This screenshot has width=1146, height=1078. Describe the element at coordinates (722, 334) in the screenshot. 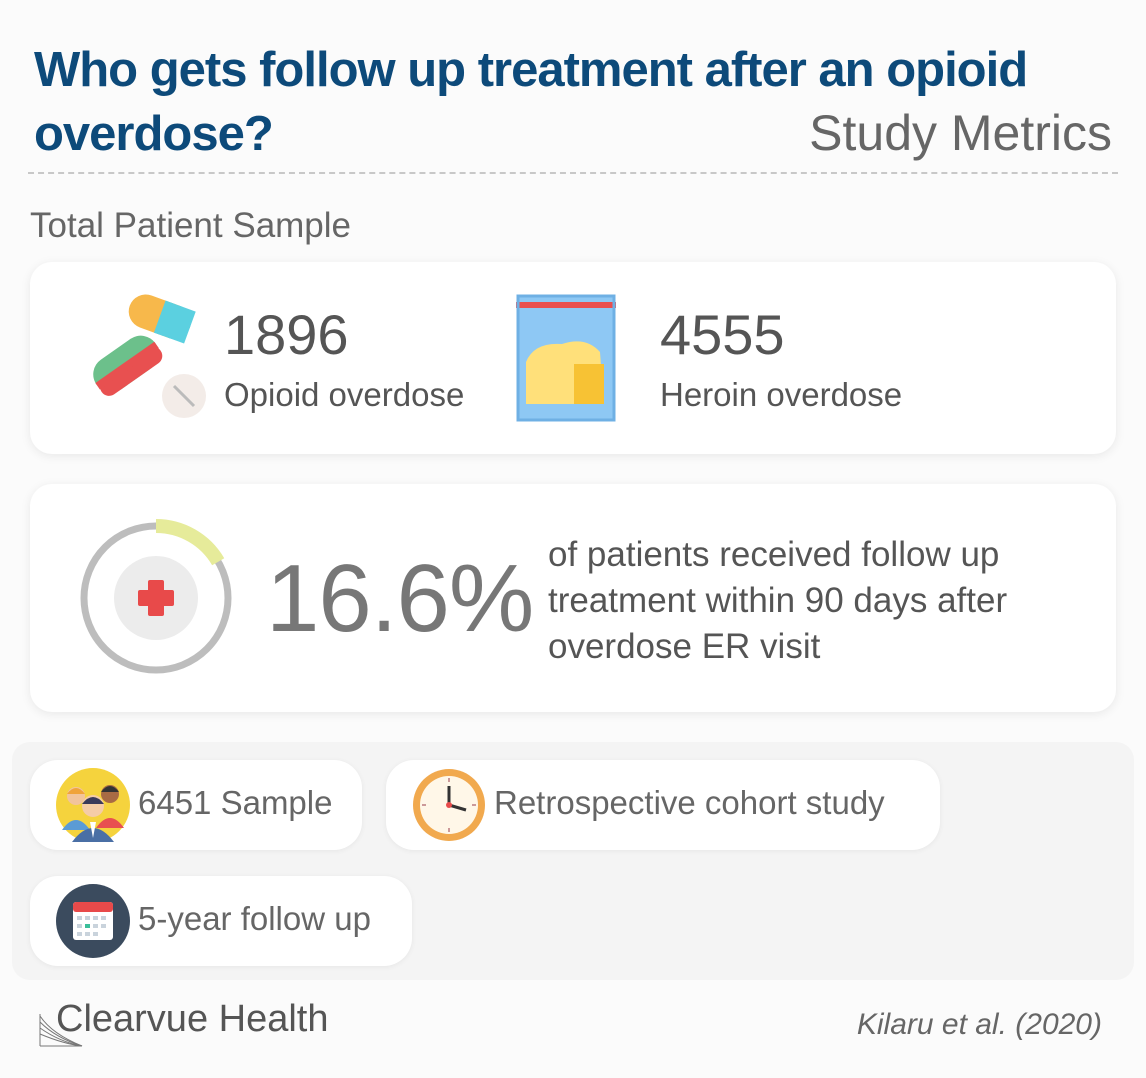

I see `heroin-overdose-count: 4555` at that location.